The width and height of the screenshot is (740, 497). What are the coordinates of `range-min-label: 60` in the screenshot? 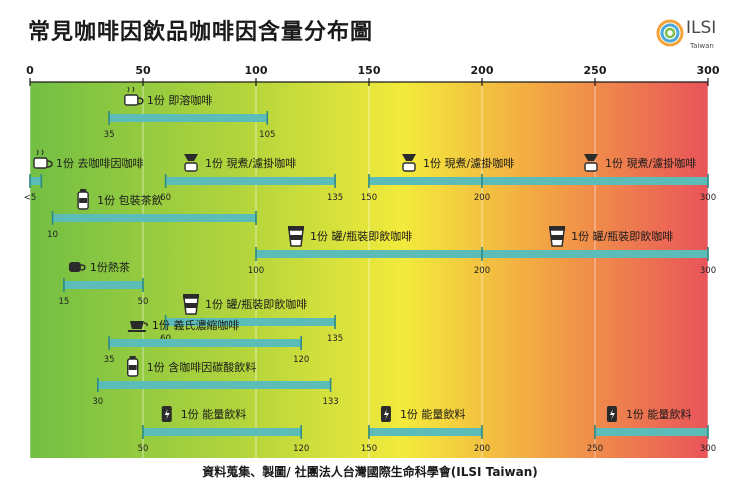 It's located at (165, 198).